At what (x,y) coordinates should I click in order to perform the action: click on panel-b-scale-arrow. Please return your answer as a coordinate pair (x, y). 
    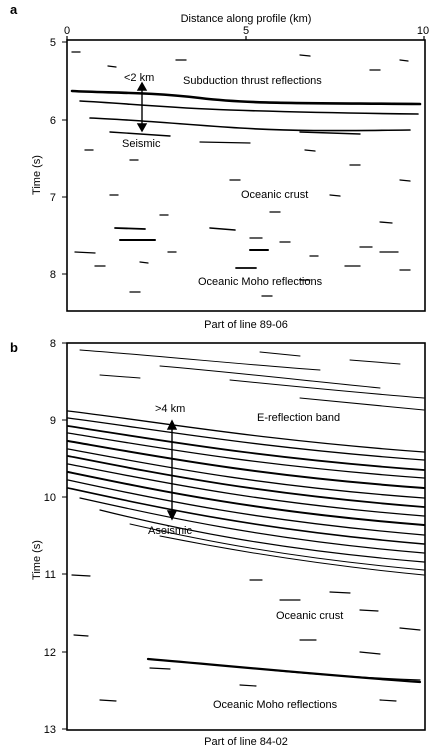
    Looking at the image, I should click on (172, 470).